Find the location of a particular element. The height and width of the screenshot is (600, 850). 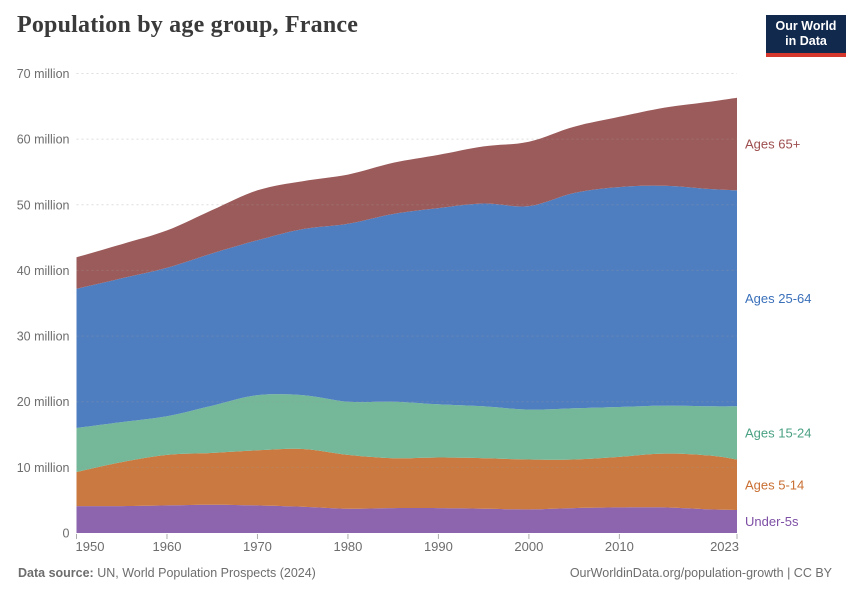

y-axis-label: 60 million is located at coordinates (43, 140).